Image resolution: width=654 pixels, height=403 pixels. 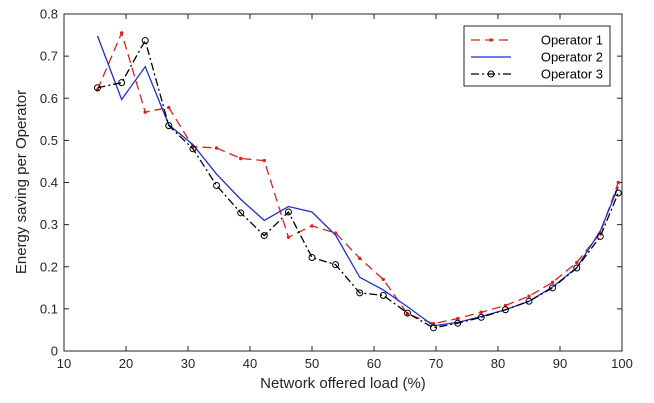 I want to click on y-tick-label: 0.1, so click(x=49, y=308).